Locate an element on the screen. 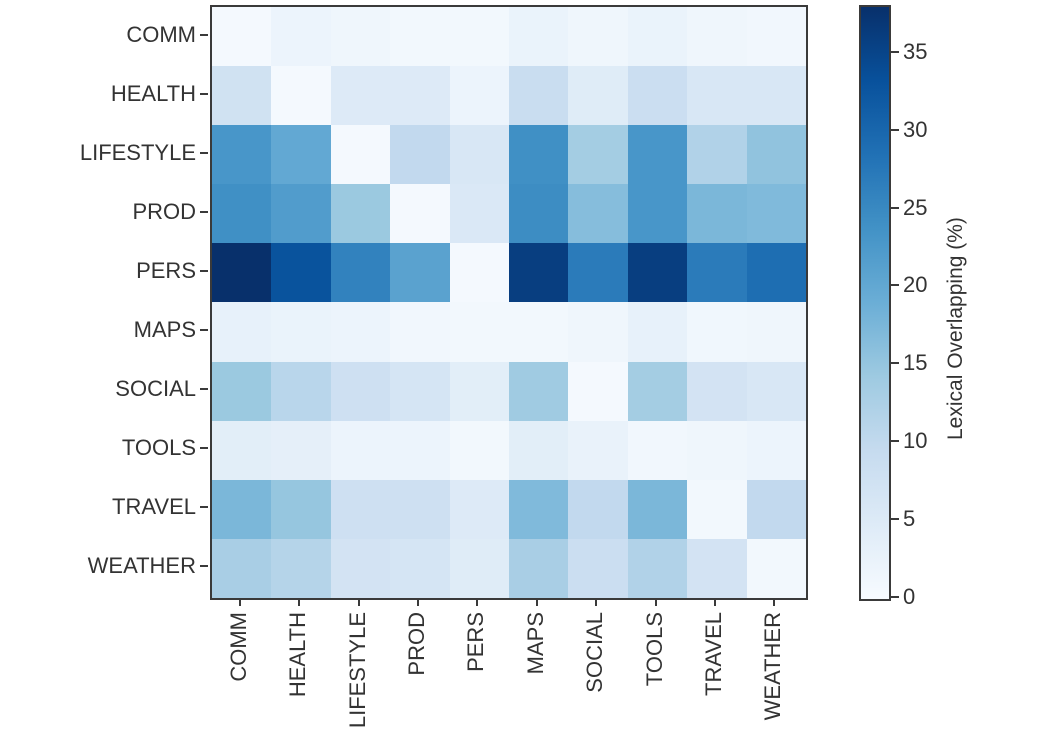  y-tick-label: PERS is located at coordinates (166, 270).